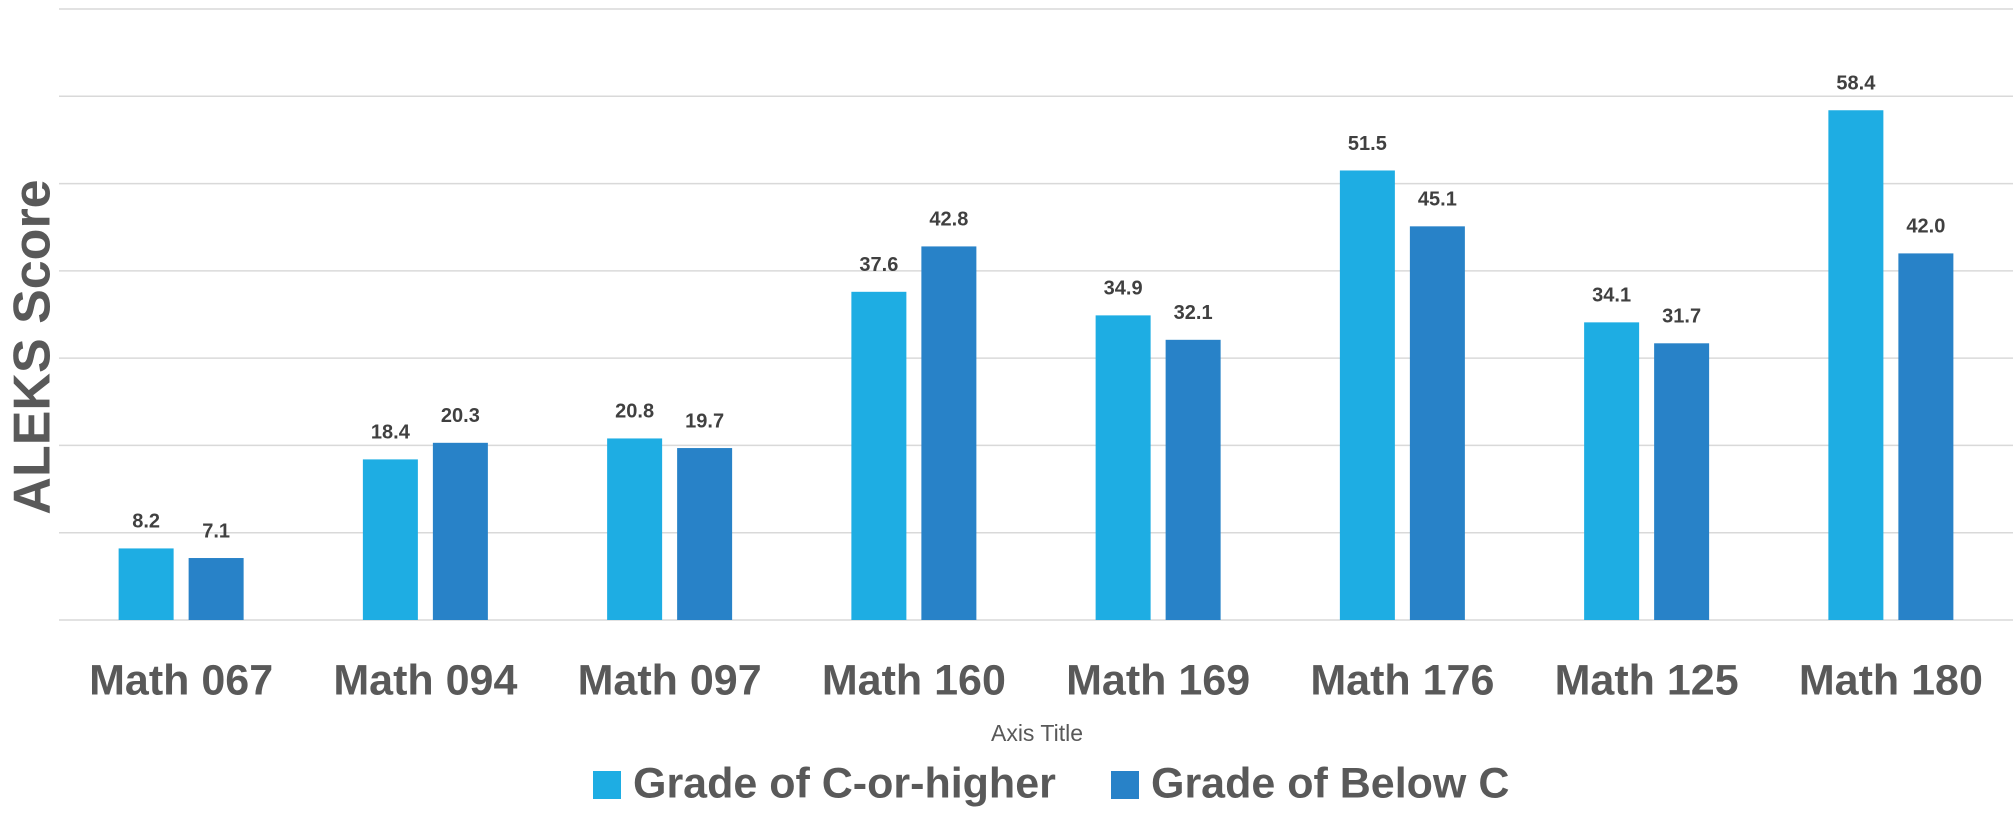  I want to click on data-label: 19.7, so click(704, 421).